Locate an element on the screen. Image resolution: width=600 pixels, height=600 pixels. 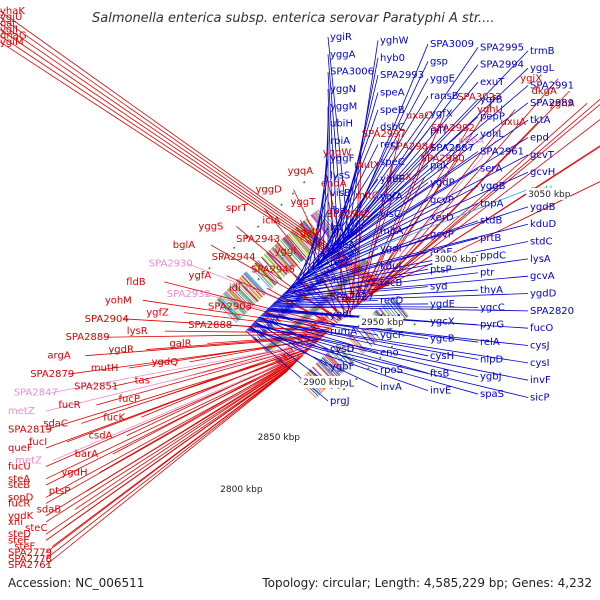
gene-label: nlpD is located at coordinates (491, 359).